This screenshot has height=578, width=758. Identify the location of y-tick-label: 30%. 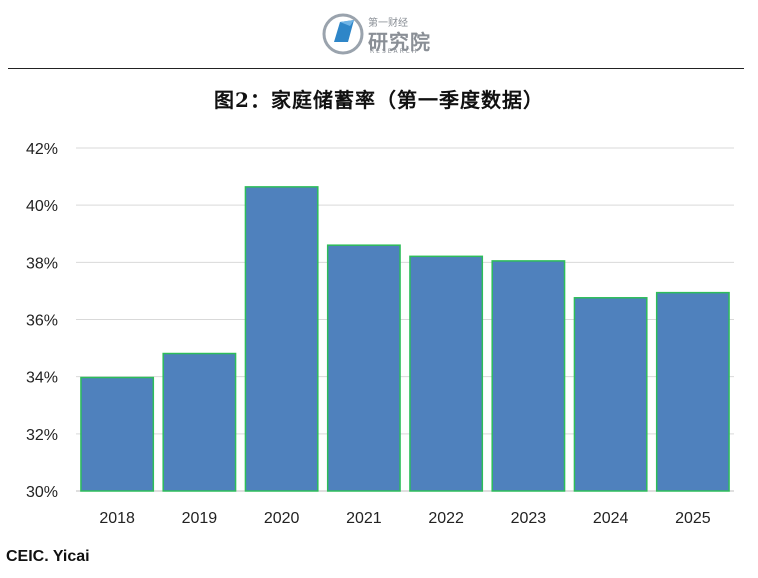
(42, 492).